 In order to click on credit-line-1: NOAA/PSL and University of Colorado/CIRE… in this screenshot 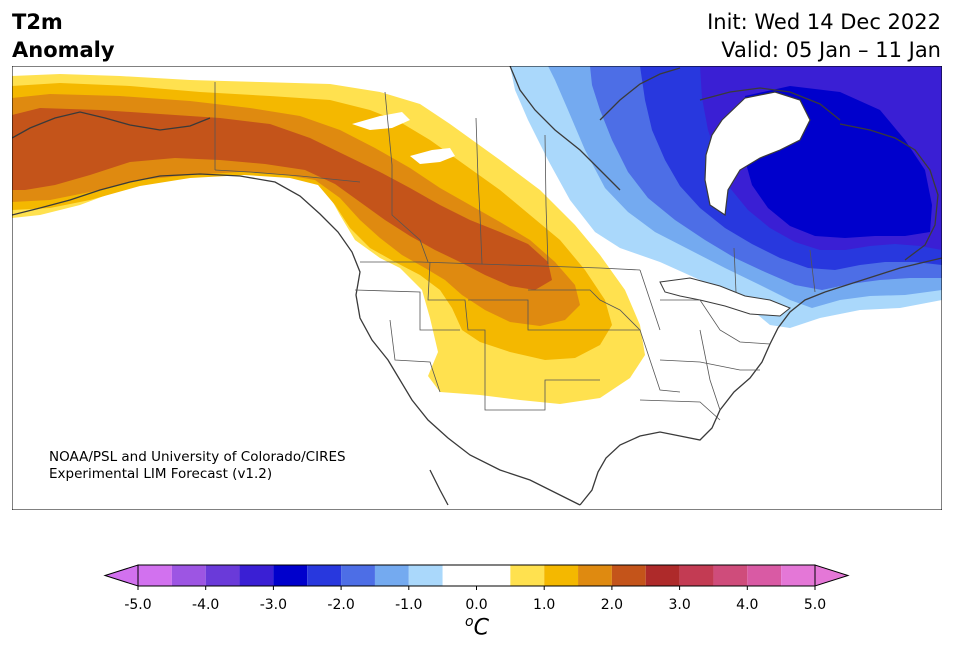, I will do `click(197, 457)`.